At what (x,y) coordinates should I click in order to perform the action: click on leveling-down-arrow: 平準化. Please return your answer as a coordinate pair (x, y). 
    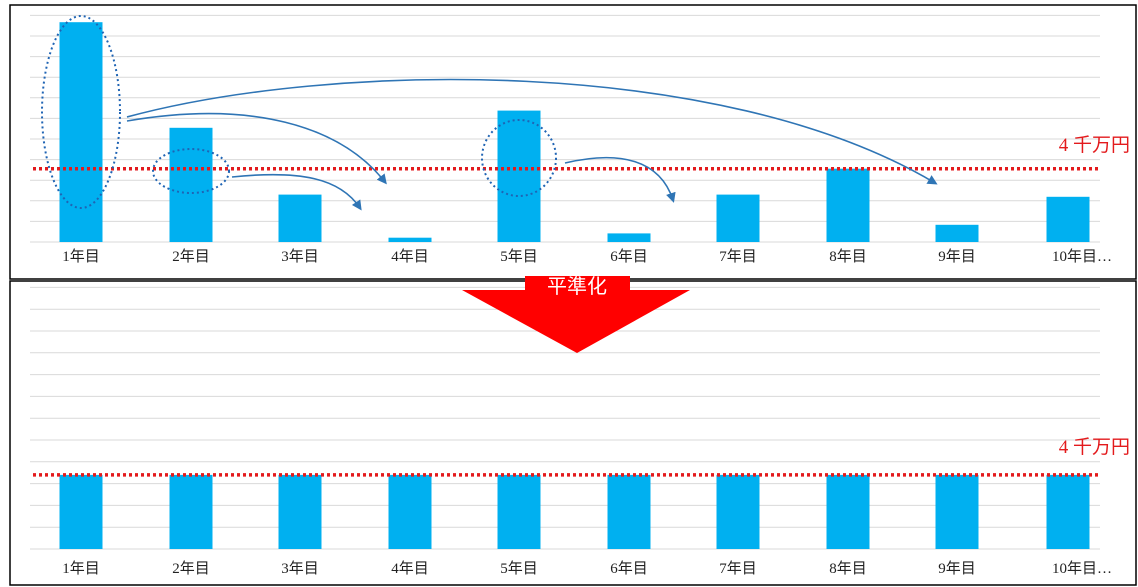
    Looking at the image, I should click on (576, 314).